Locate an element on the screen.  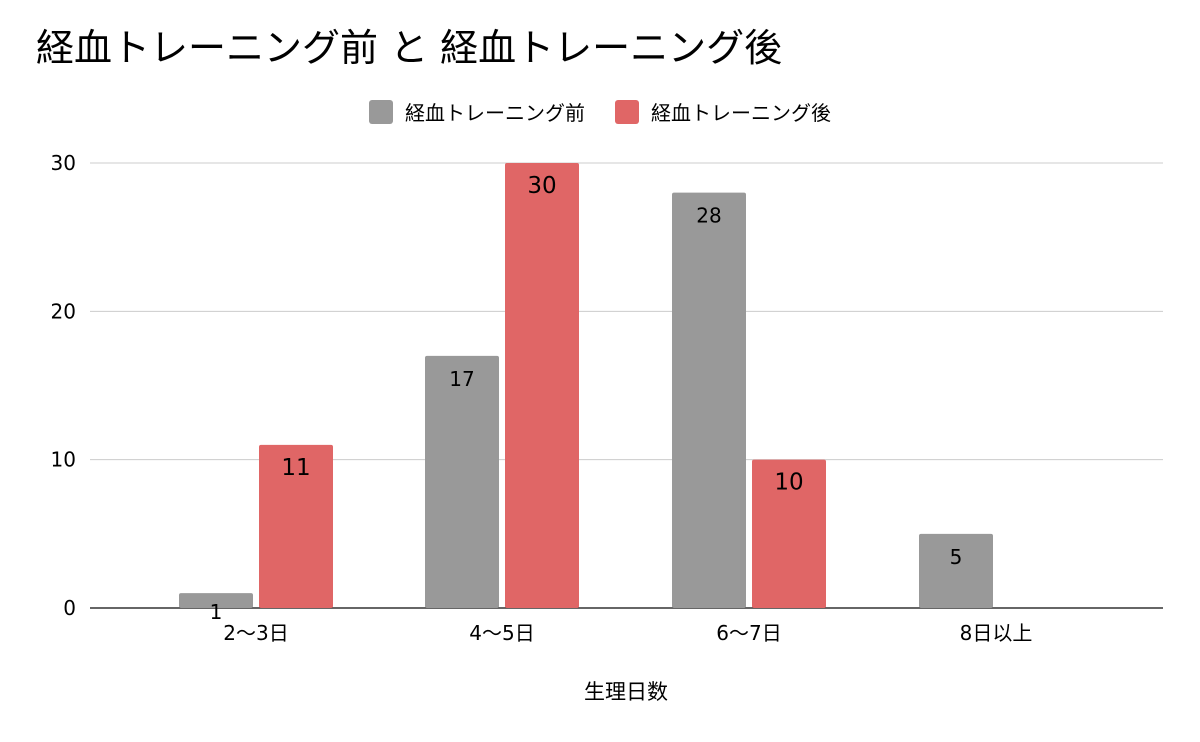
bar-data-label: 17 is located at coordinates (461, 379).